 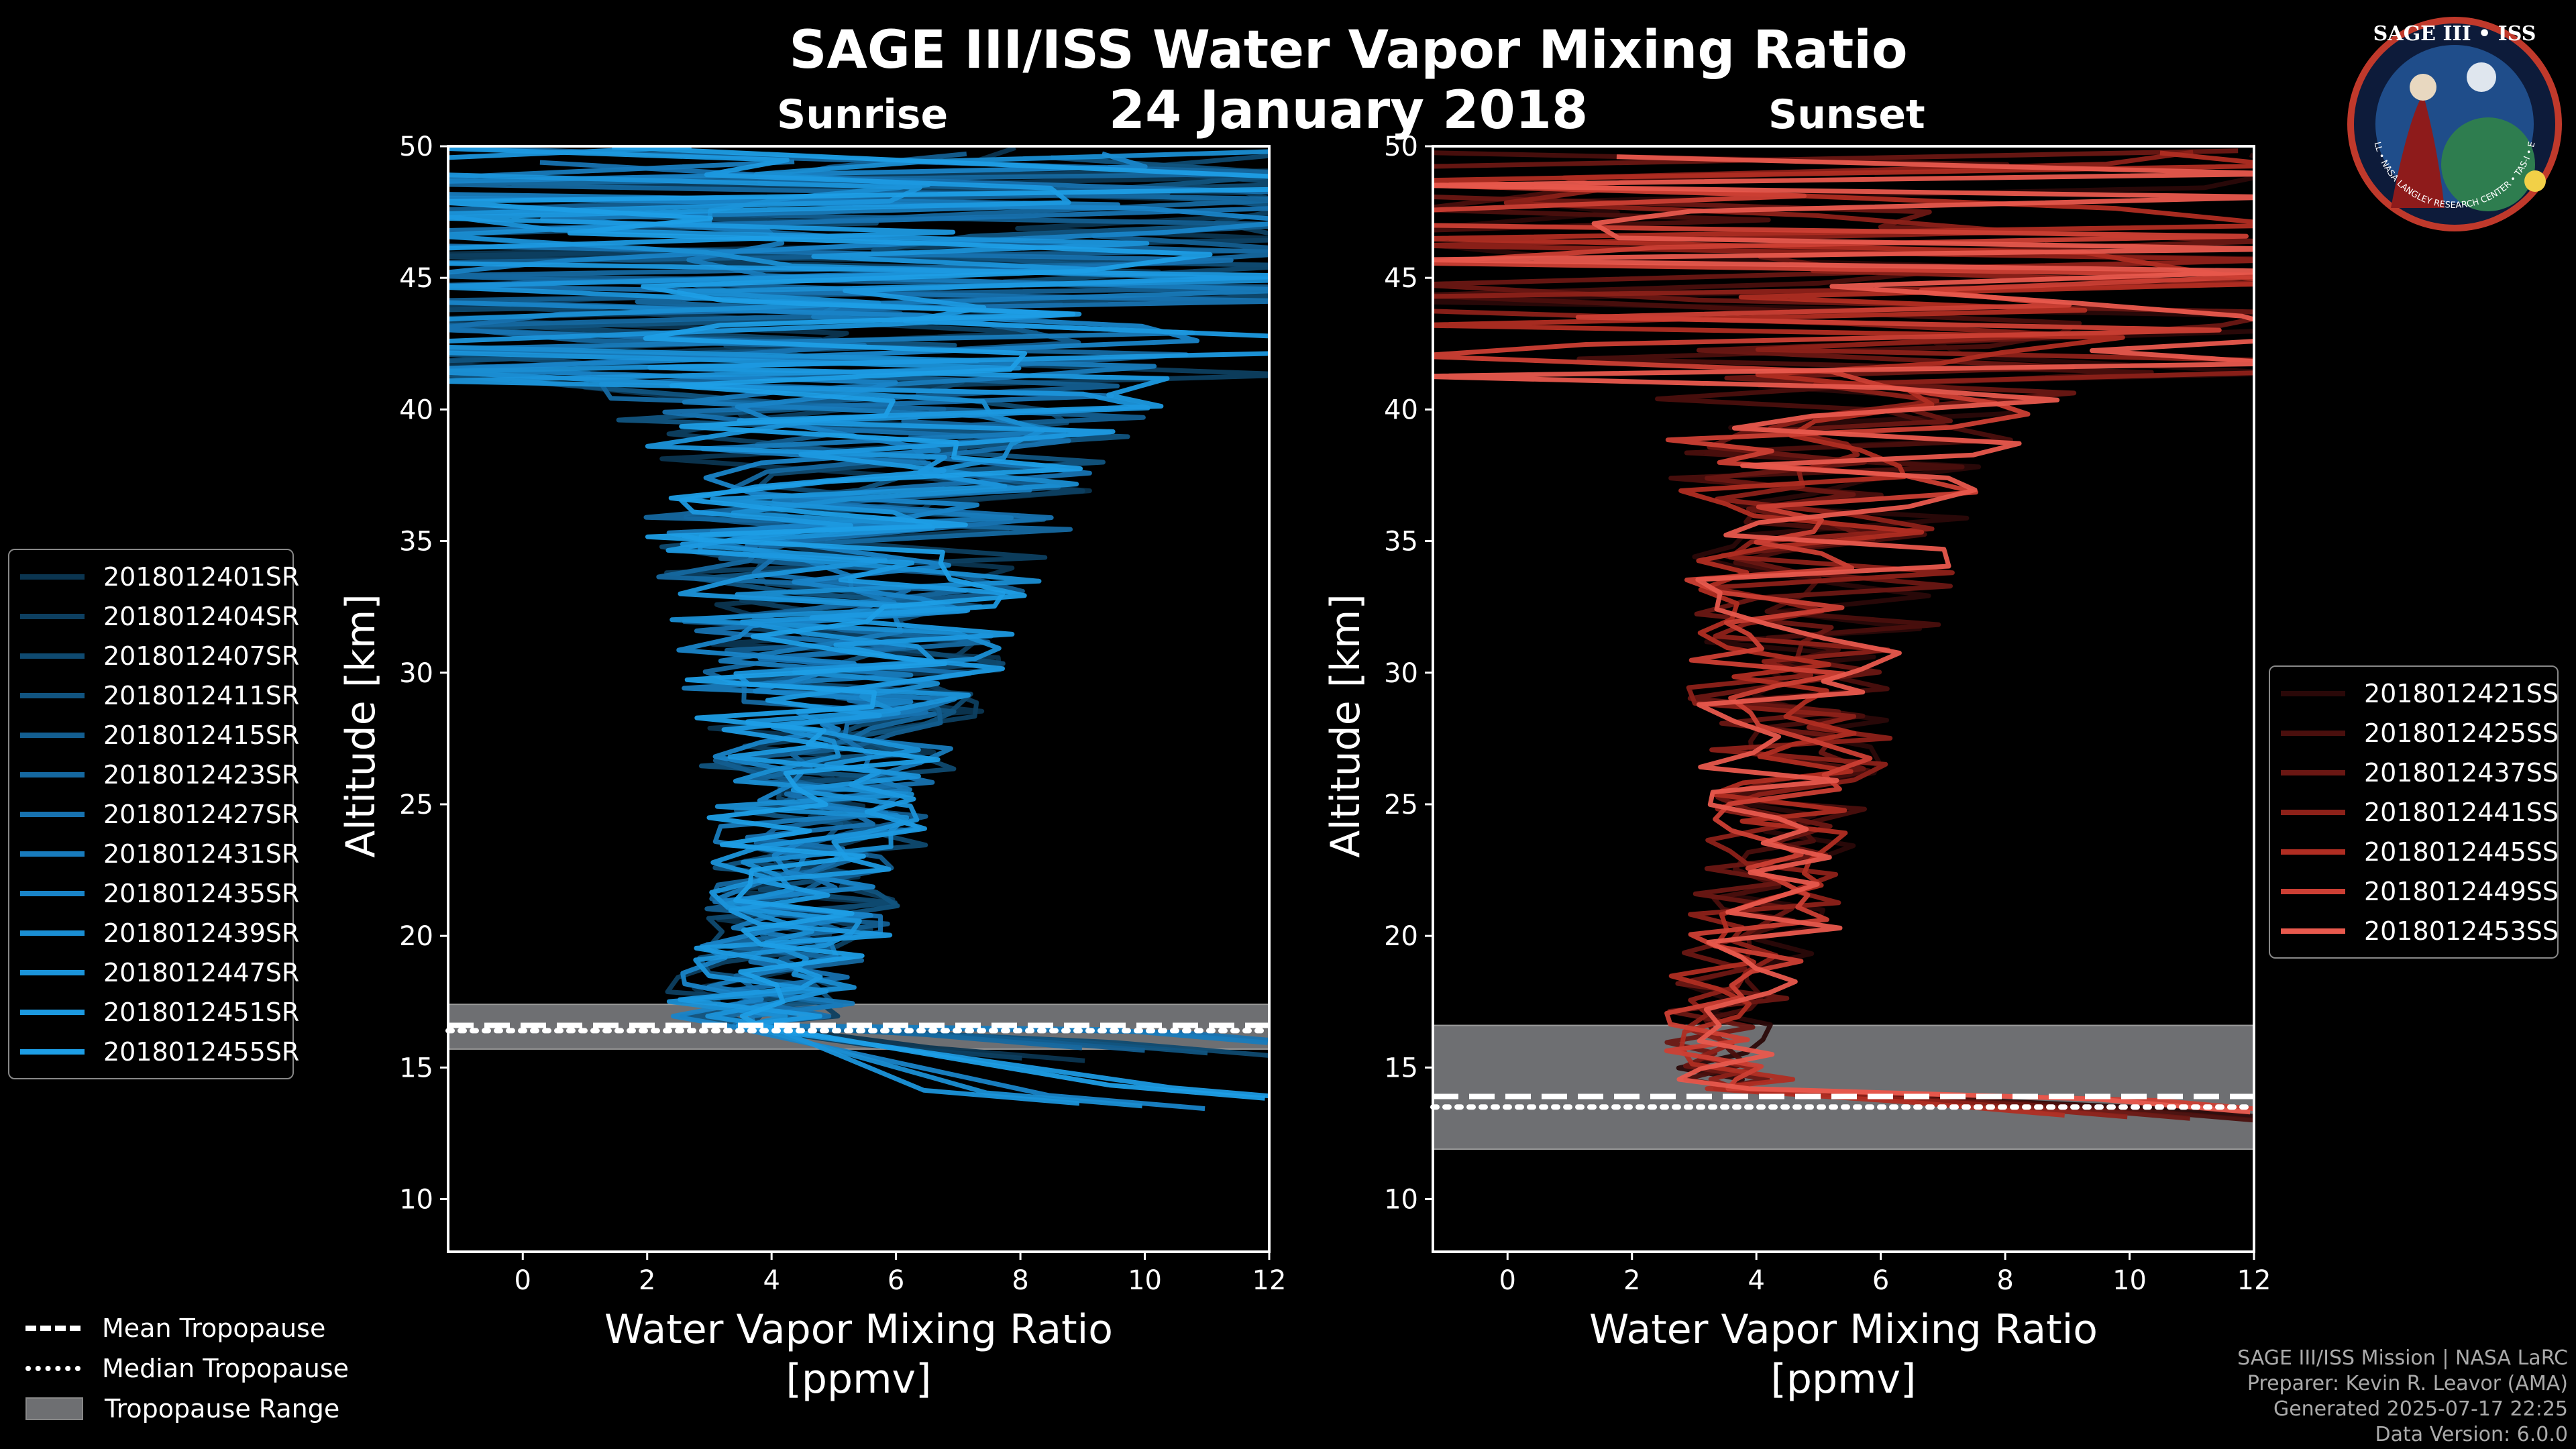 What do you see at coordinates (2488, 164) in the screenshot?
I see `logo-earth-icon` at bounding box center [2488, 164].